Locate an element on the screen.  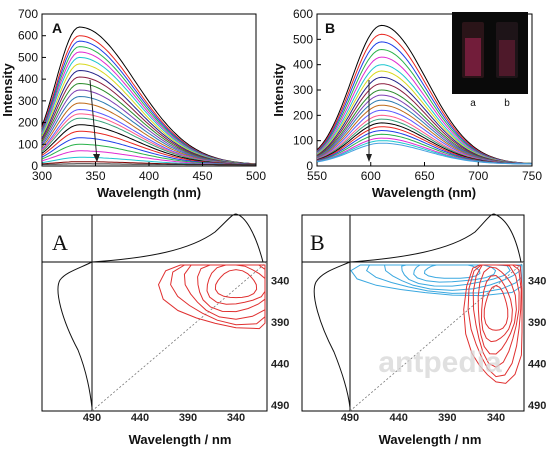
x-tick-label: 300 is located at coordinates (42, 176).